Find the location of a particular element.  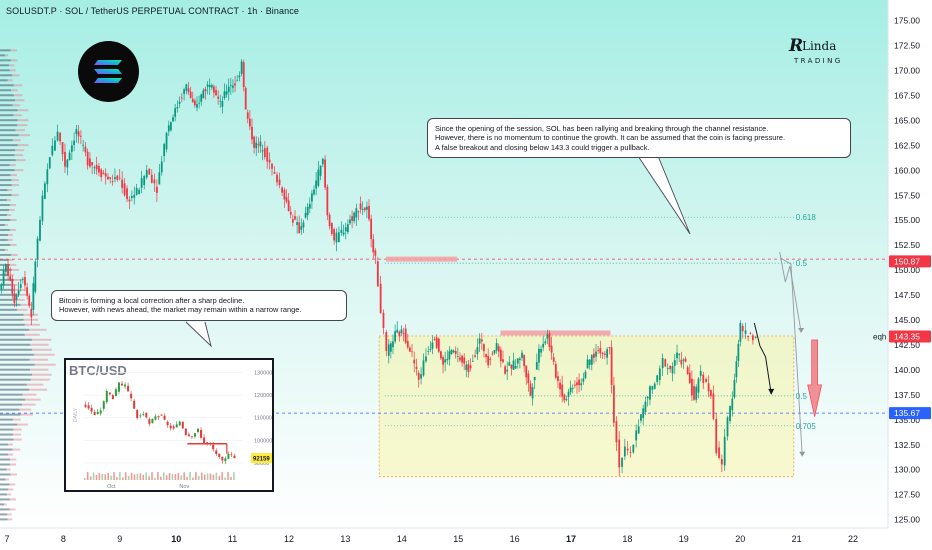

fib-label-1: 0.5 is located at coordinates (802, 263).